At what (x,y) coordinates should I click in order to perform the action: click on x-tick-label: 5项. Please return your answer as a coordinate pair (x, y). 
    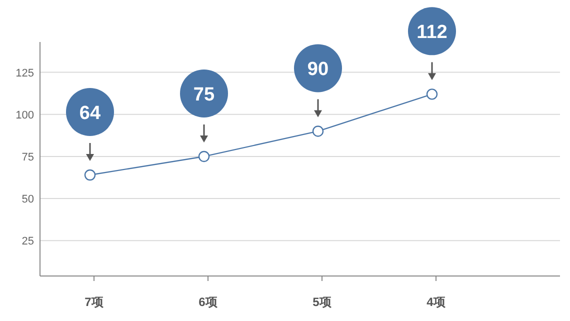
    Looking at the image, I should click on (322, 302).